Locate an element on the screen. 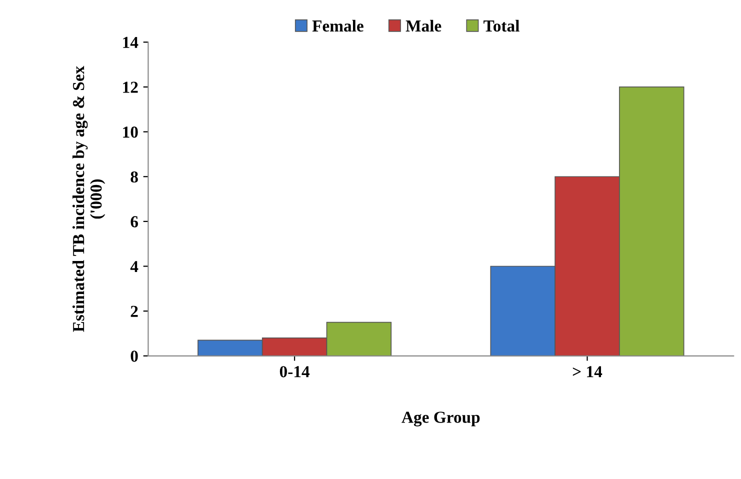  y-tick-label: 0 is located at coordinates (134, 356).